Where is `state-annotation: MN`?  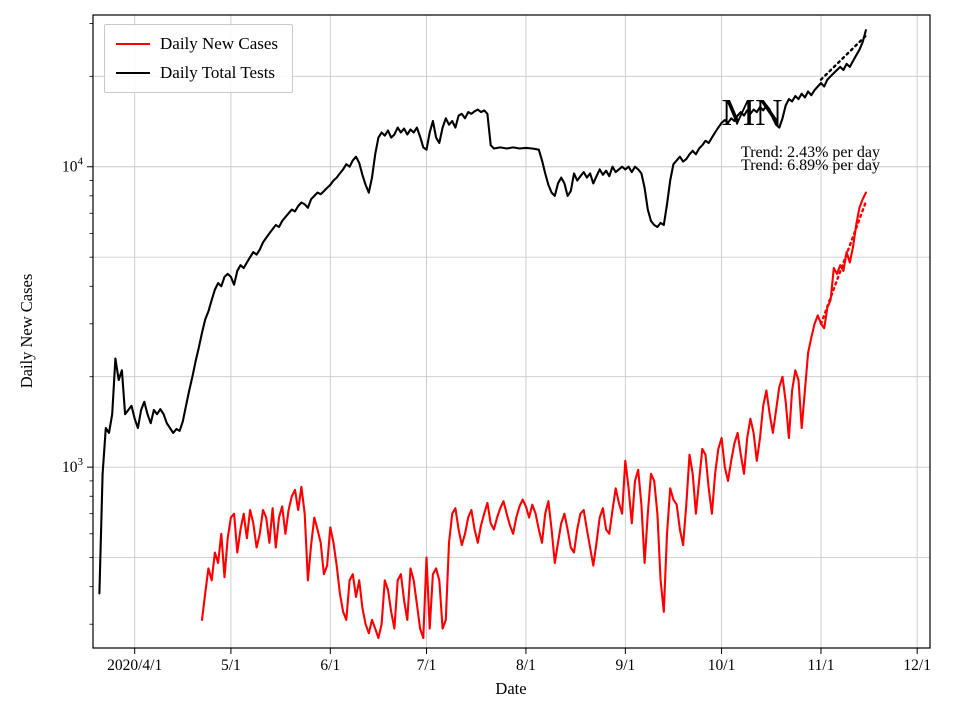
state-annotation: MN is located at coordinates (752, 113).